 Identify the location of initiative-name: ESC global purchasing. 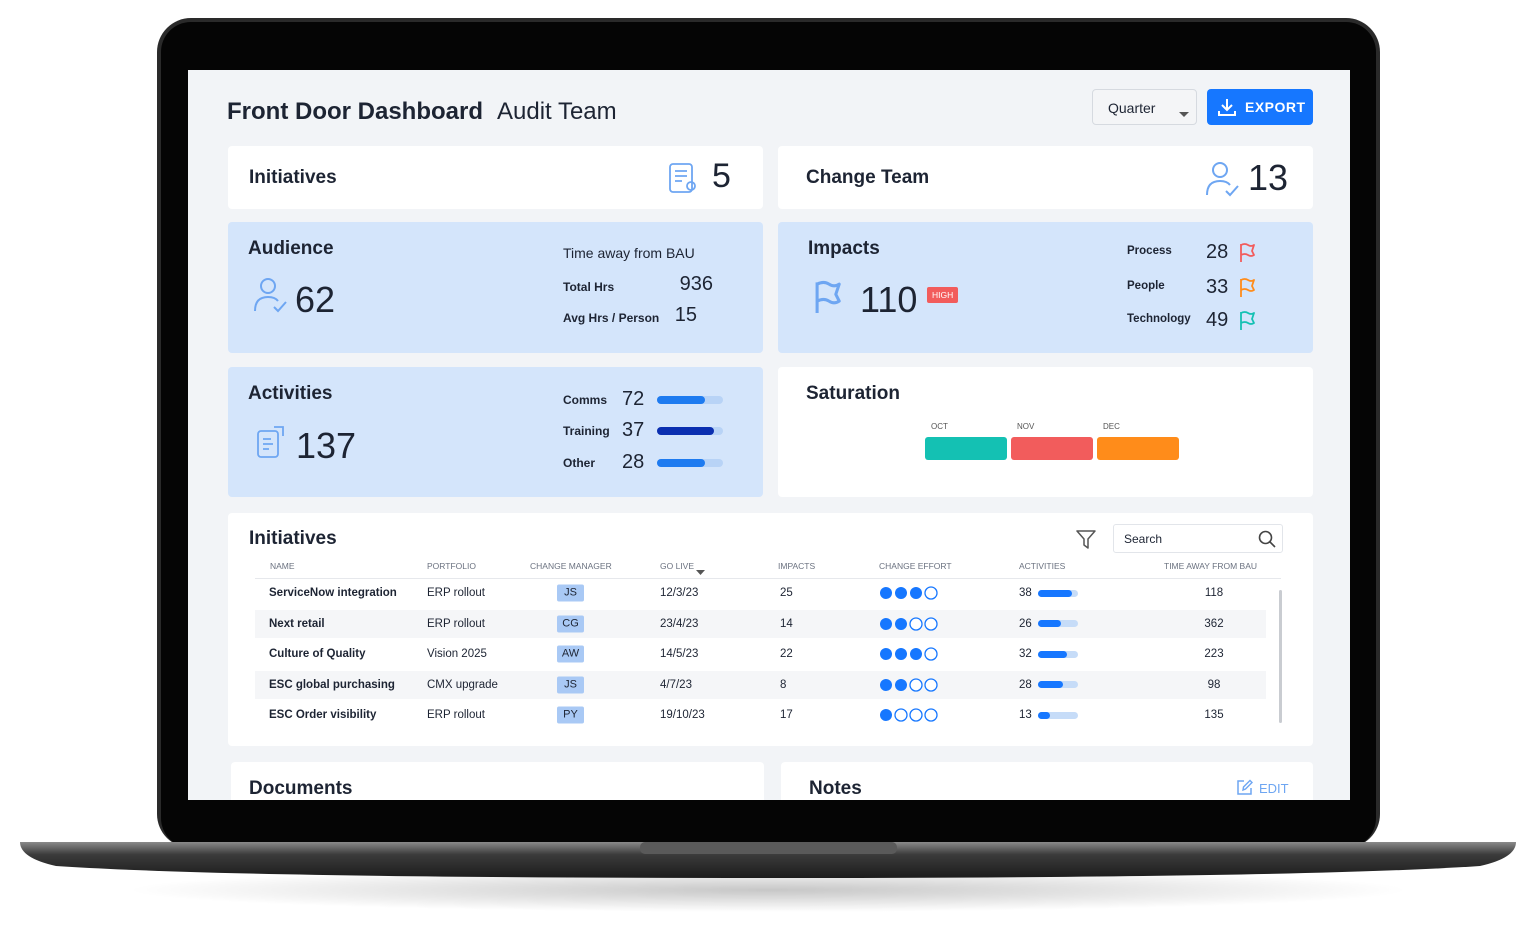
(332, 684).